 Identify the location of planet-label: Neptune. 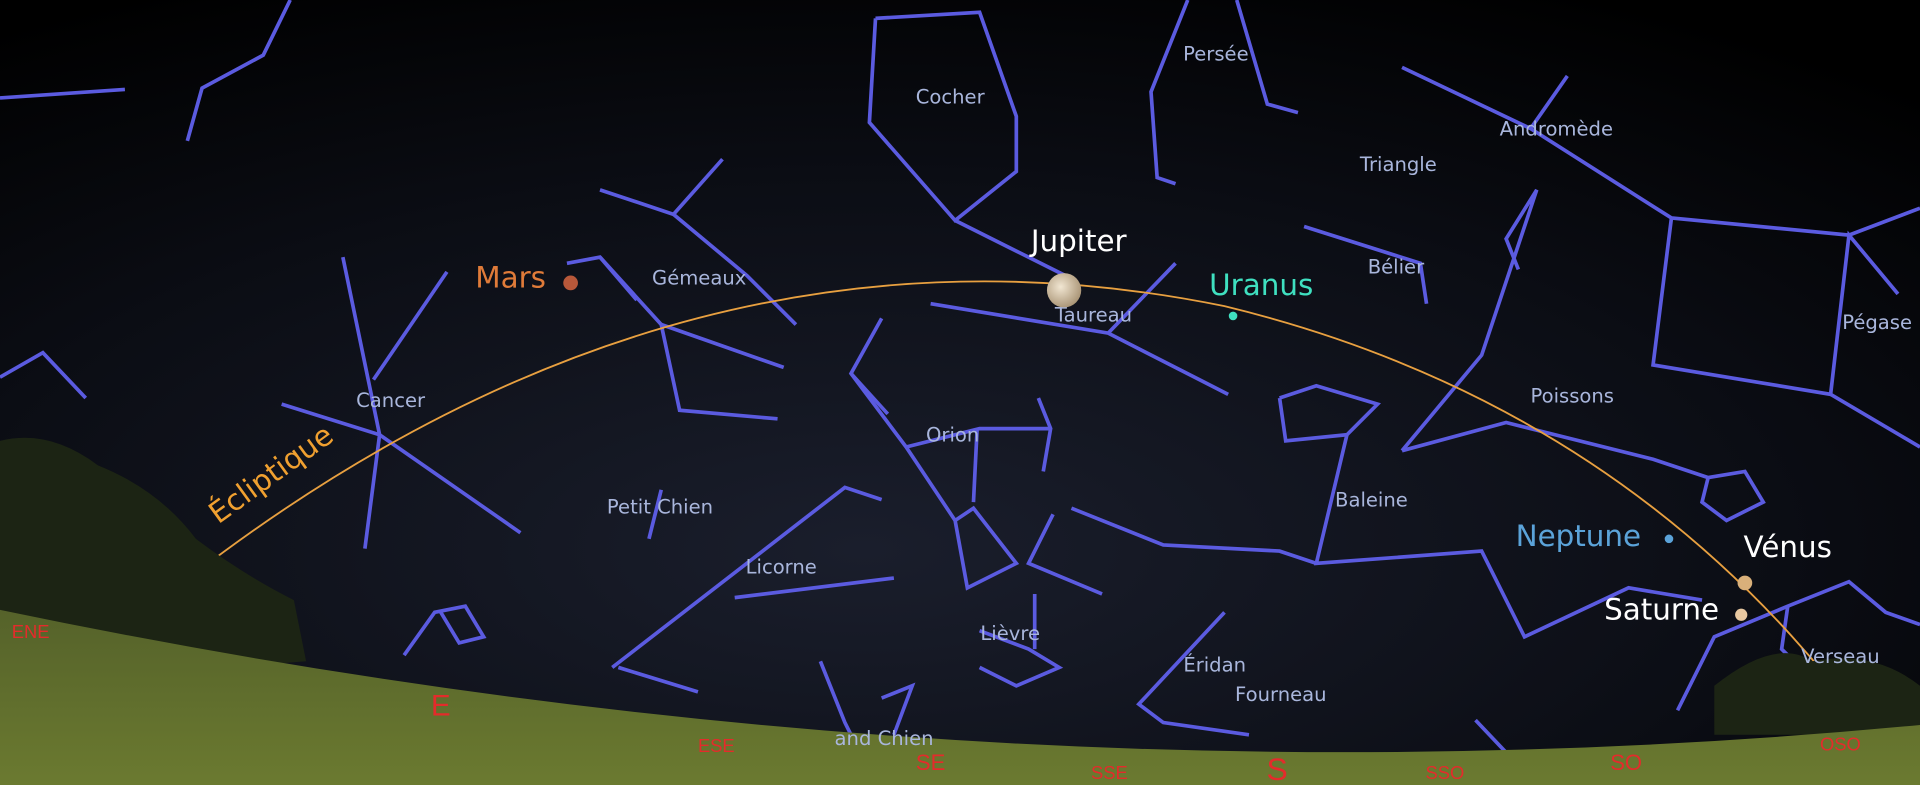
(1579, 536).